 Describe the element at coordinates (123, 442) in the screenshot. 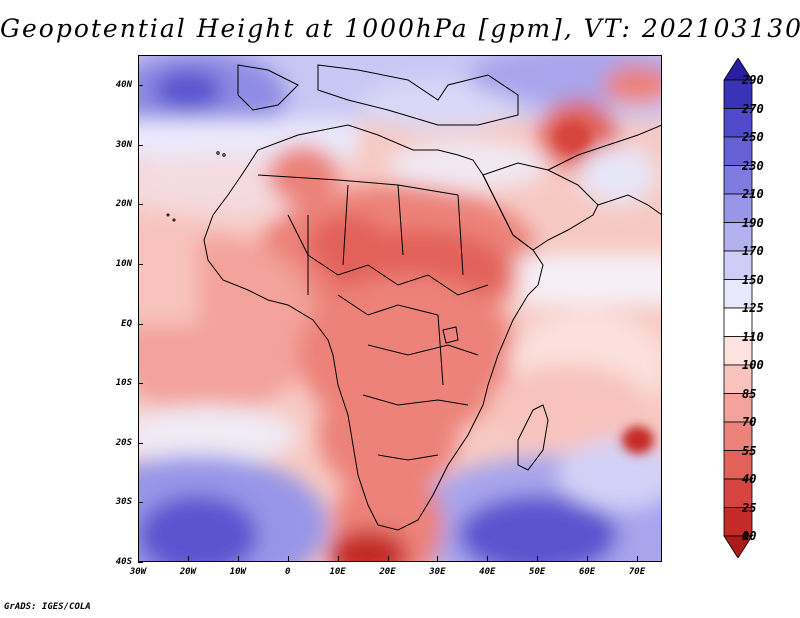

I see `lat-label: 20S` at that location.